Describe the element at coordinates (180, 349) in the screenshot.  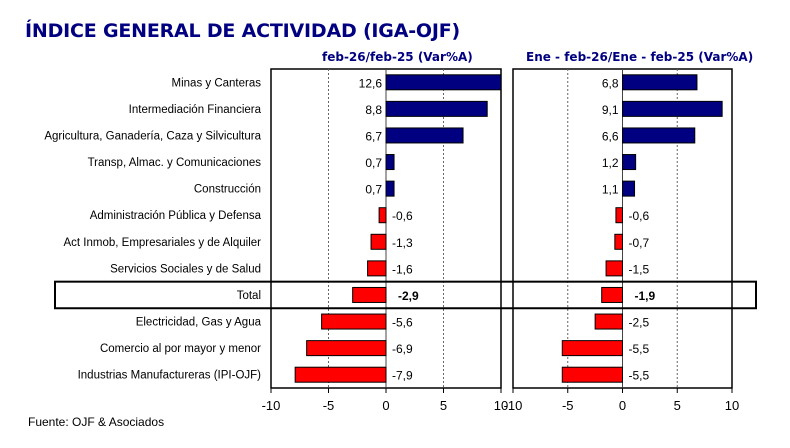
I see `category-label: Comercio al por mayor y menor` at that location.